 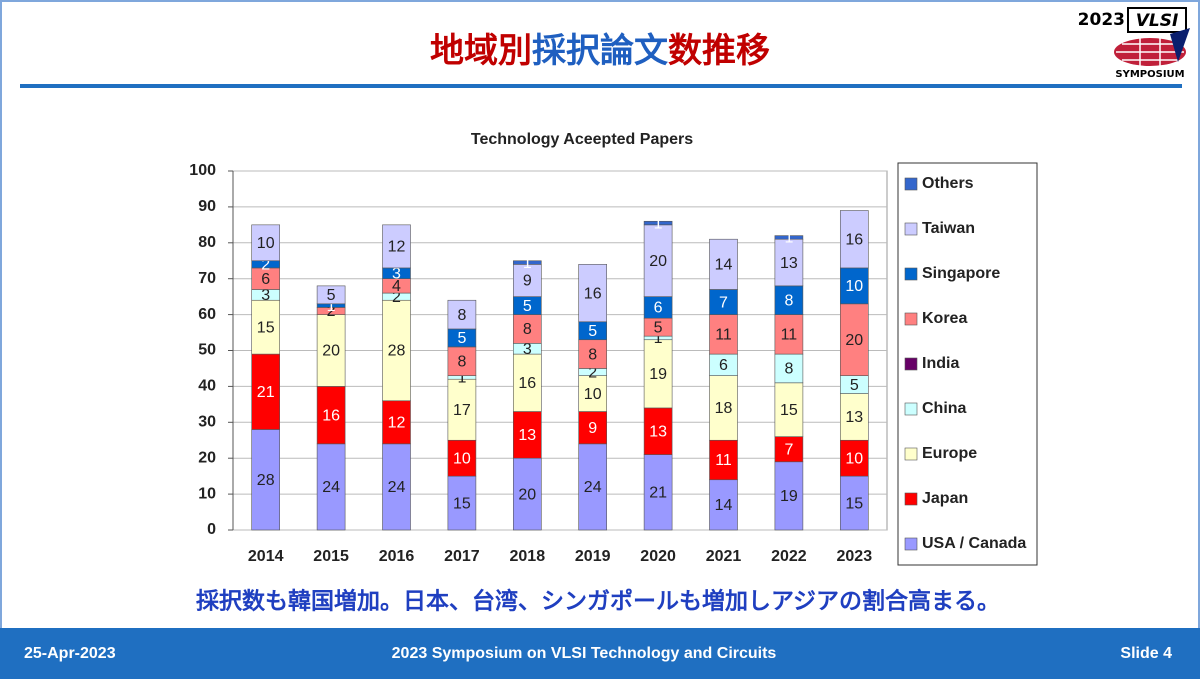 I want to click on data-label: 2, so click(x=265, y=265).